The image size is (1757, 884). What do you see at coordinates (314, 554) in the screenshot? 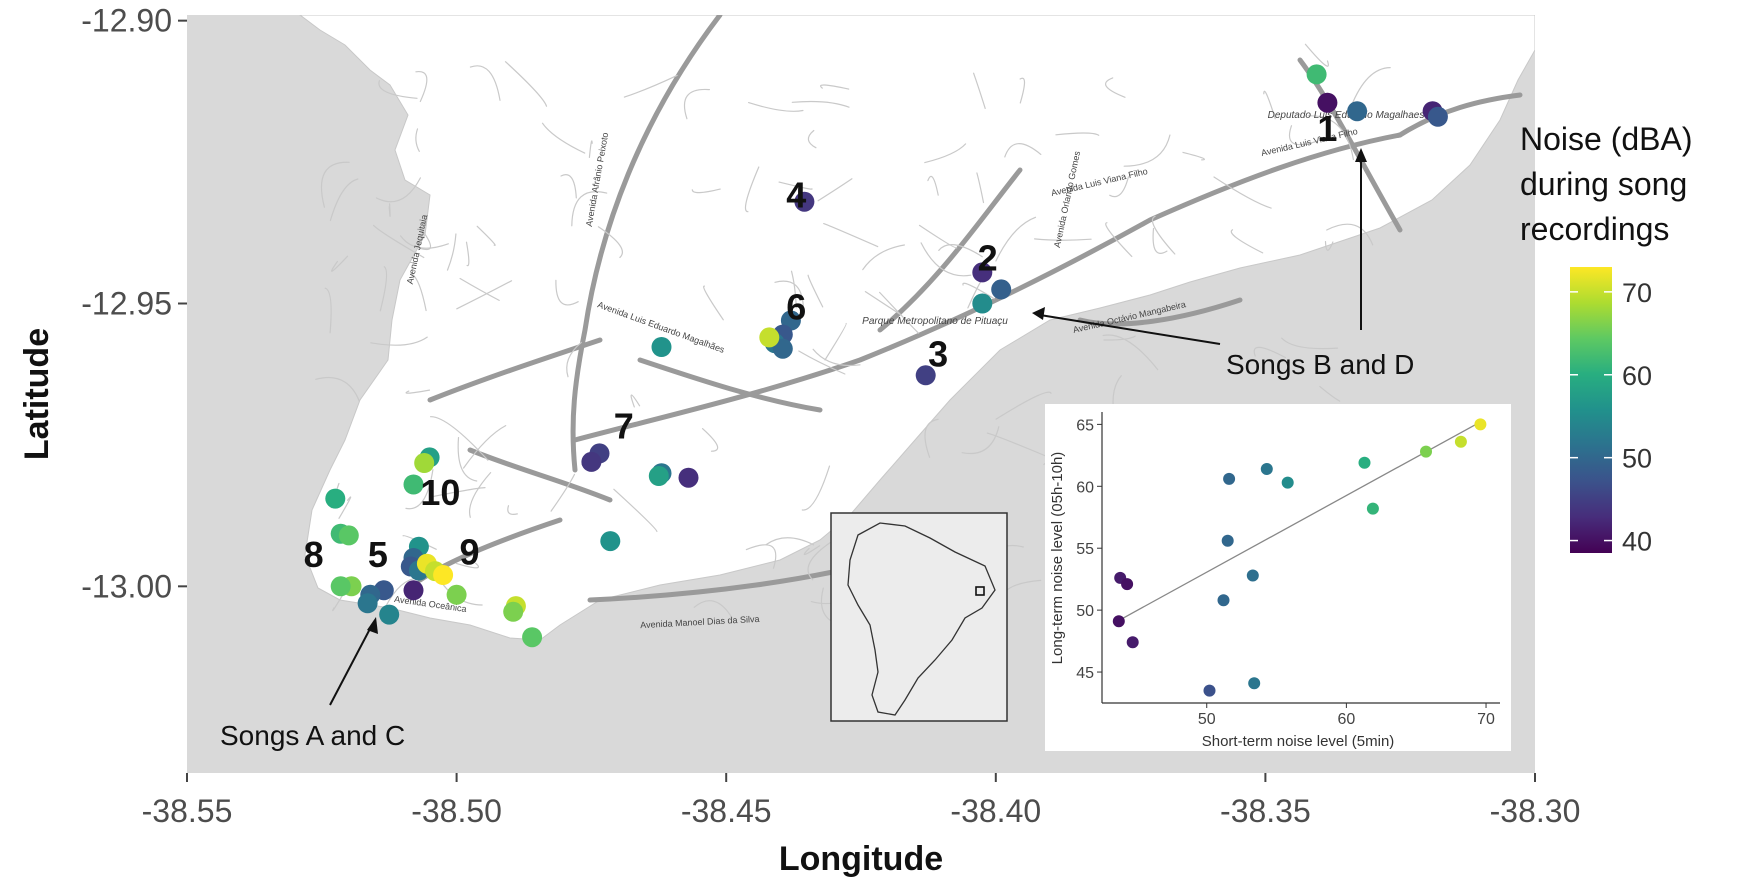
I see `site-number-label: 8` at bounding box center [314, 554].